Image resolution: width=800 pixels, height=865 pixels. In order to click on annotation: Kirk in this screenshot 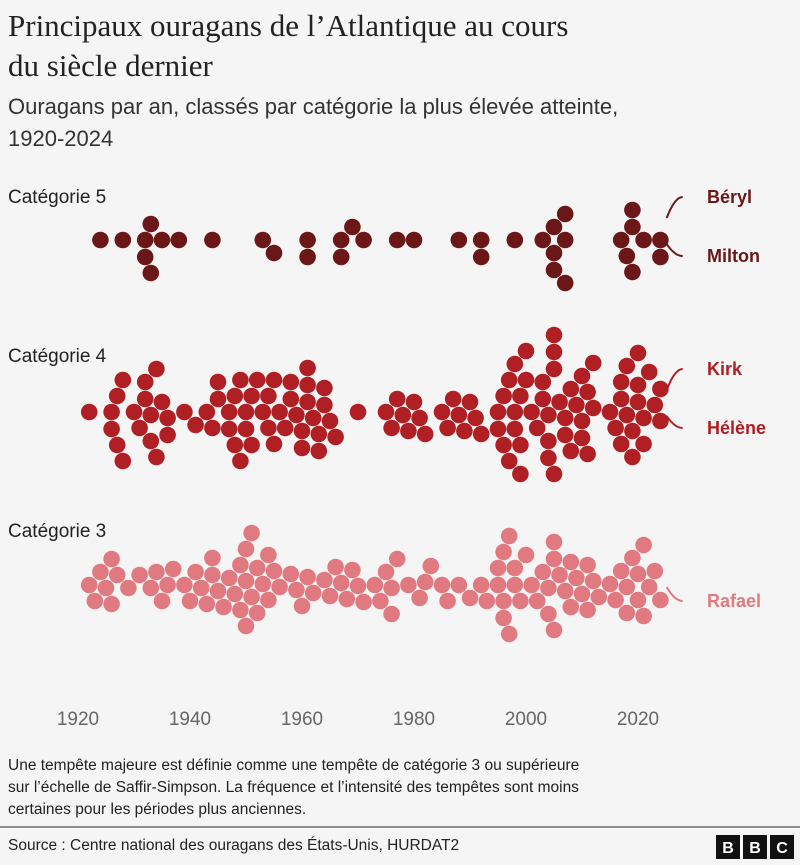, I will do `click(725, 369)`.